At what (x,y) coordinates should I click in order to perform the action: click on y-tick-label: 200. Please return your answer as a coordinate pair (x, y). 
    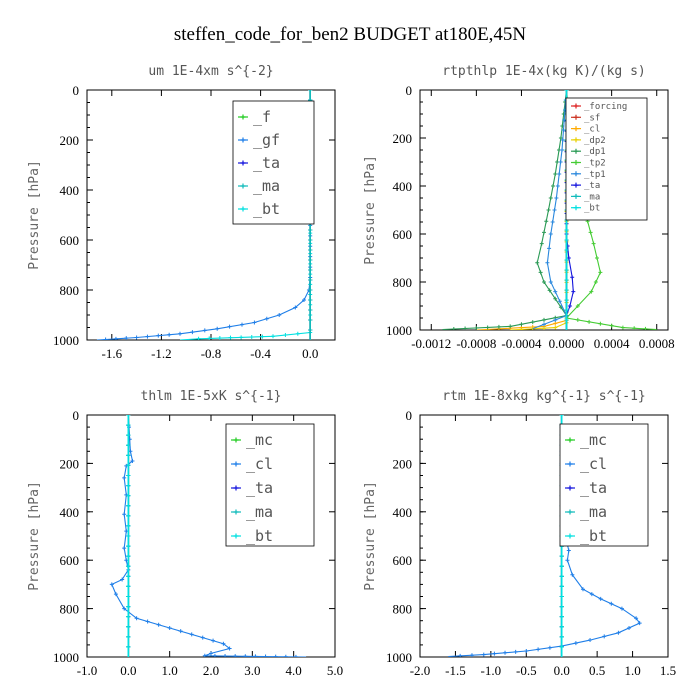
    Looking at the image, I should click on (403, 463).